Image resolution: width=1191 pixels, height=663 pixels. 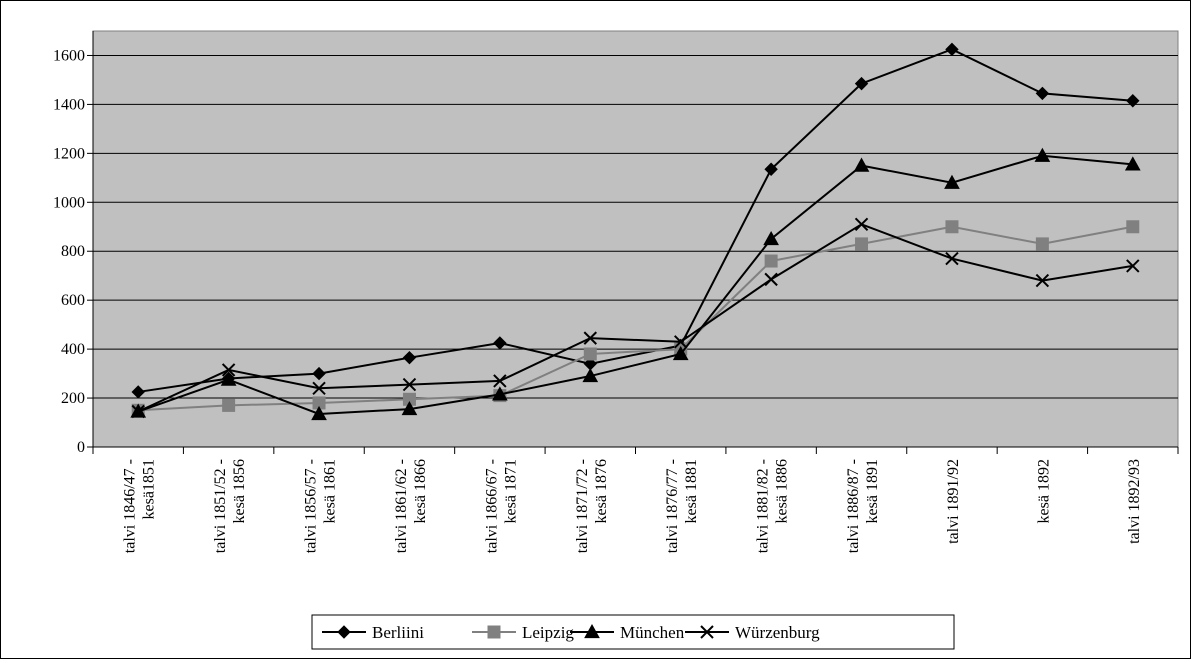 I want to click on x-tick-label-line: talvi 1891/92, so click(x=953, y=501).